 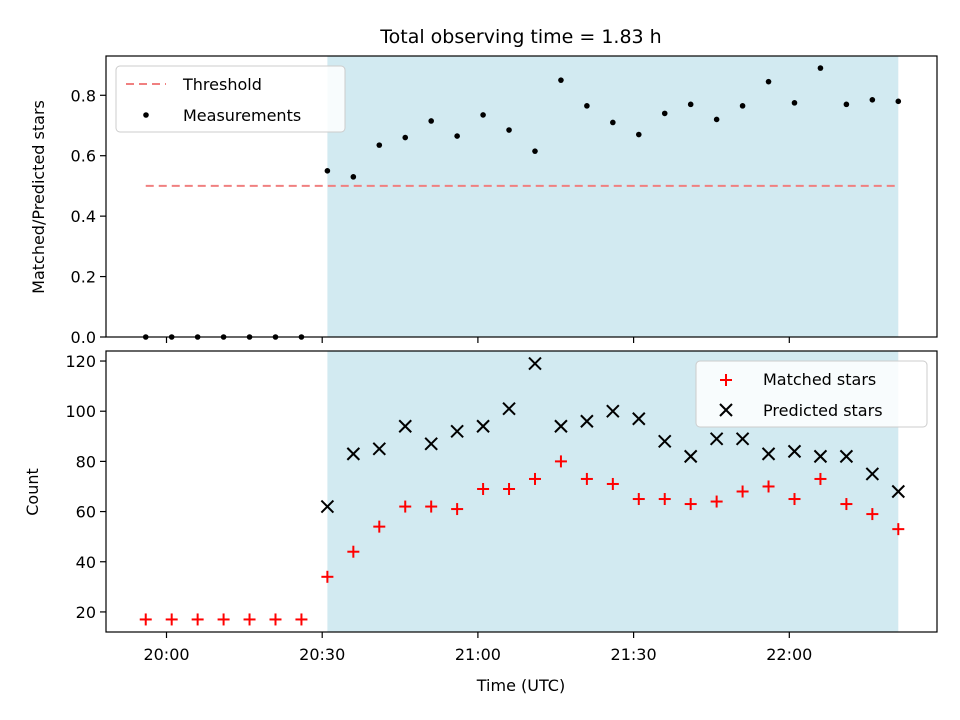 What do you see at coordinates (726, 410) in the screenshot?
I see `legend-predicted-swatch` at bounding box center [726, 410].